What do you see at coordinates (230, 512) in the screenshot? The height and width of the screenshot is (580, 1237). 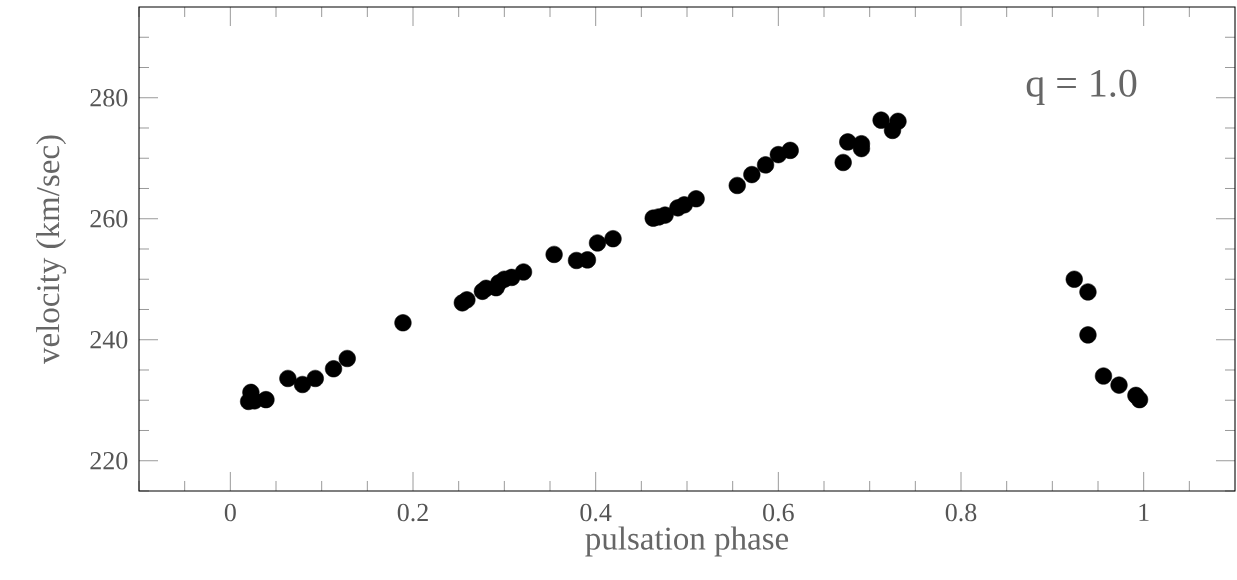 I see `x-tick-label: 0` at bounding box center [230, 512].